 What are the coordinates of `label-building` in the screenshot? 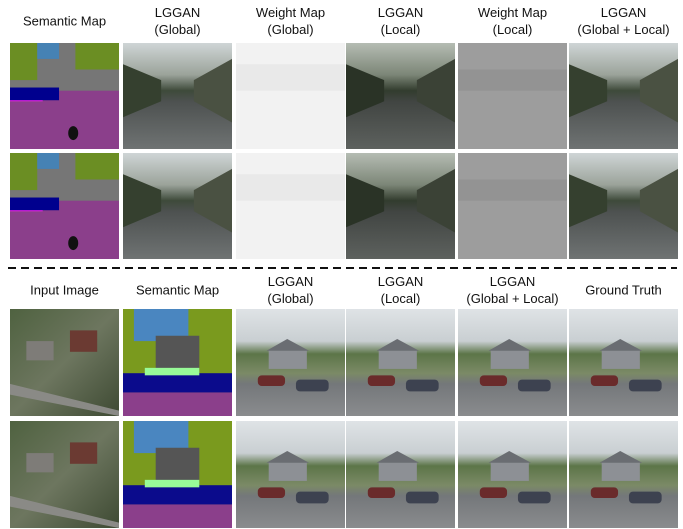 It's located at (177, 354).